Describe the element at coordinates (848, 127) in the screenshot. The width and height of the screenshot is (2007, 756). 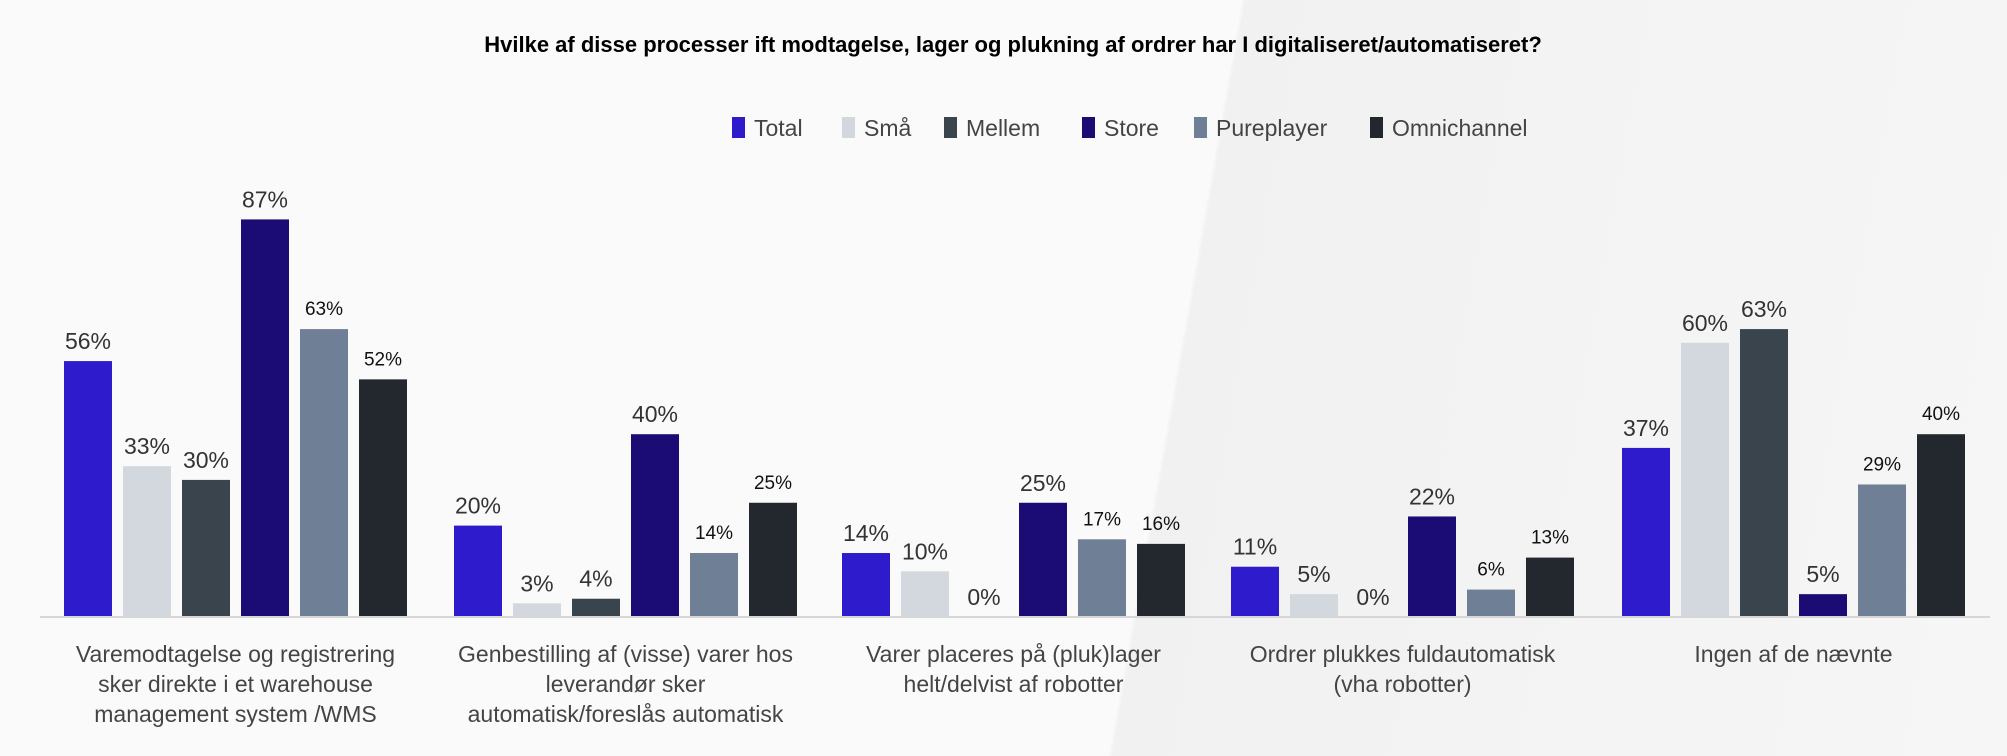
I see `legend-swatch-små` at that location.